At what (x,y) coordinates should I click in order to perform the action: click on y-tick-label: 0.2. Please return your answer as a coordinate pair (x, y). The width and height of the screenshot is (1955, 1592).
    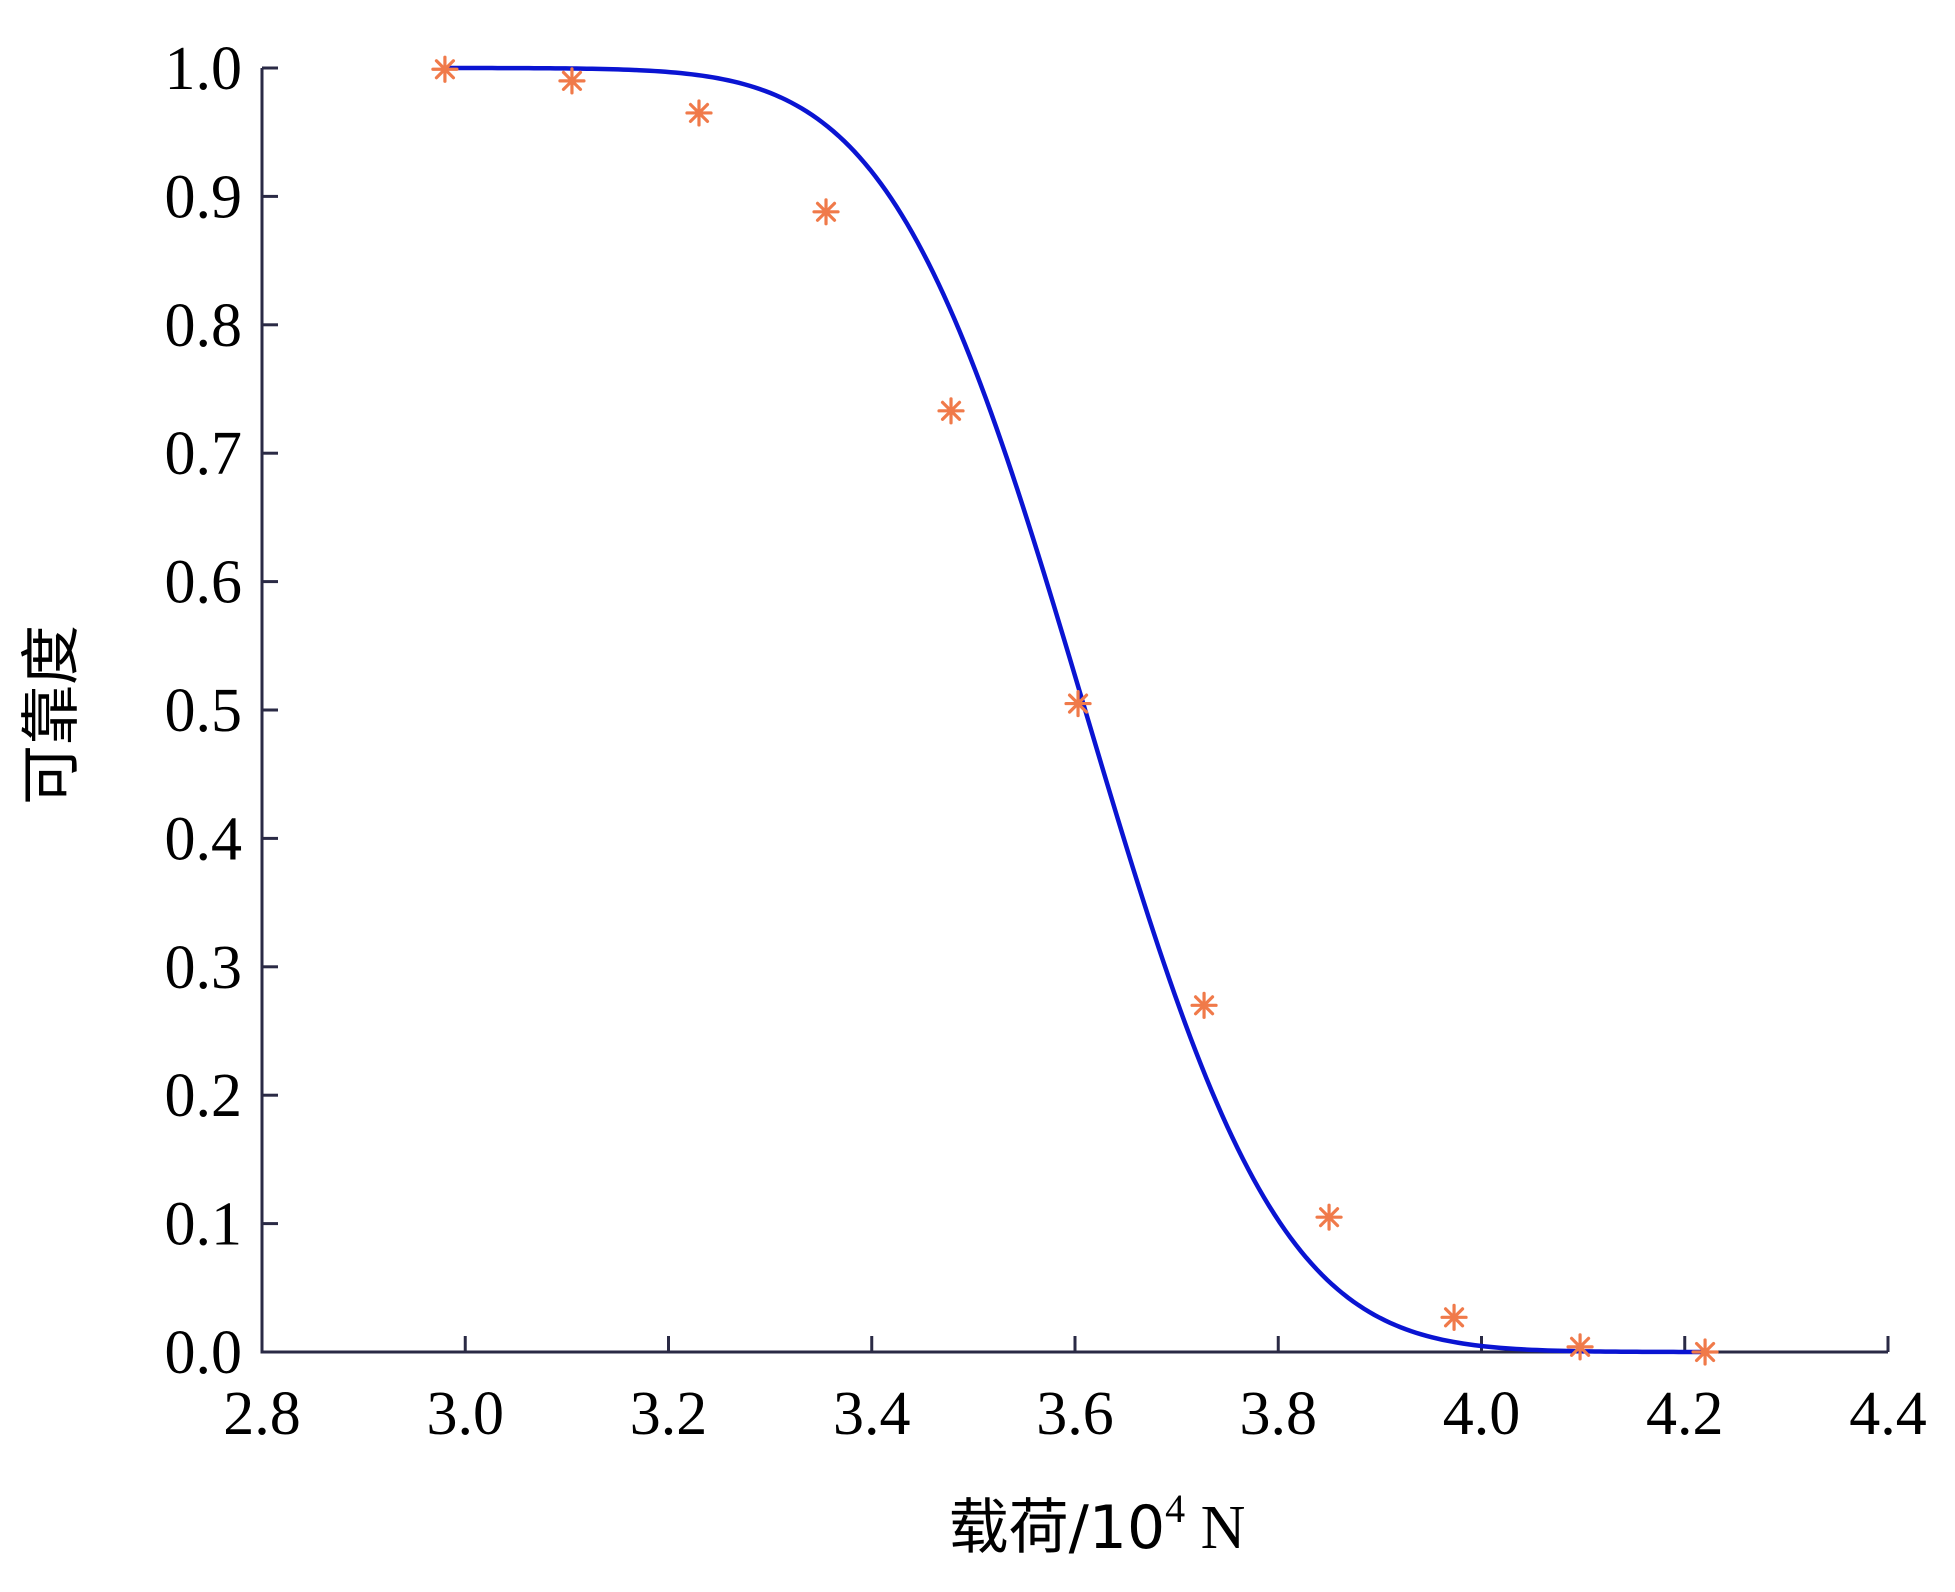
    Looking at the image, I should click on (204, 1096).